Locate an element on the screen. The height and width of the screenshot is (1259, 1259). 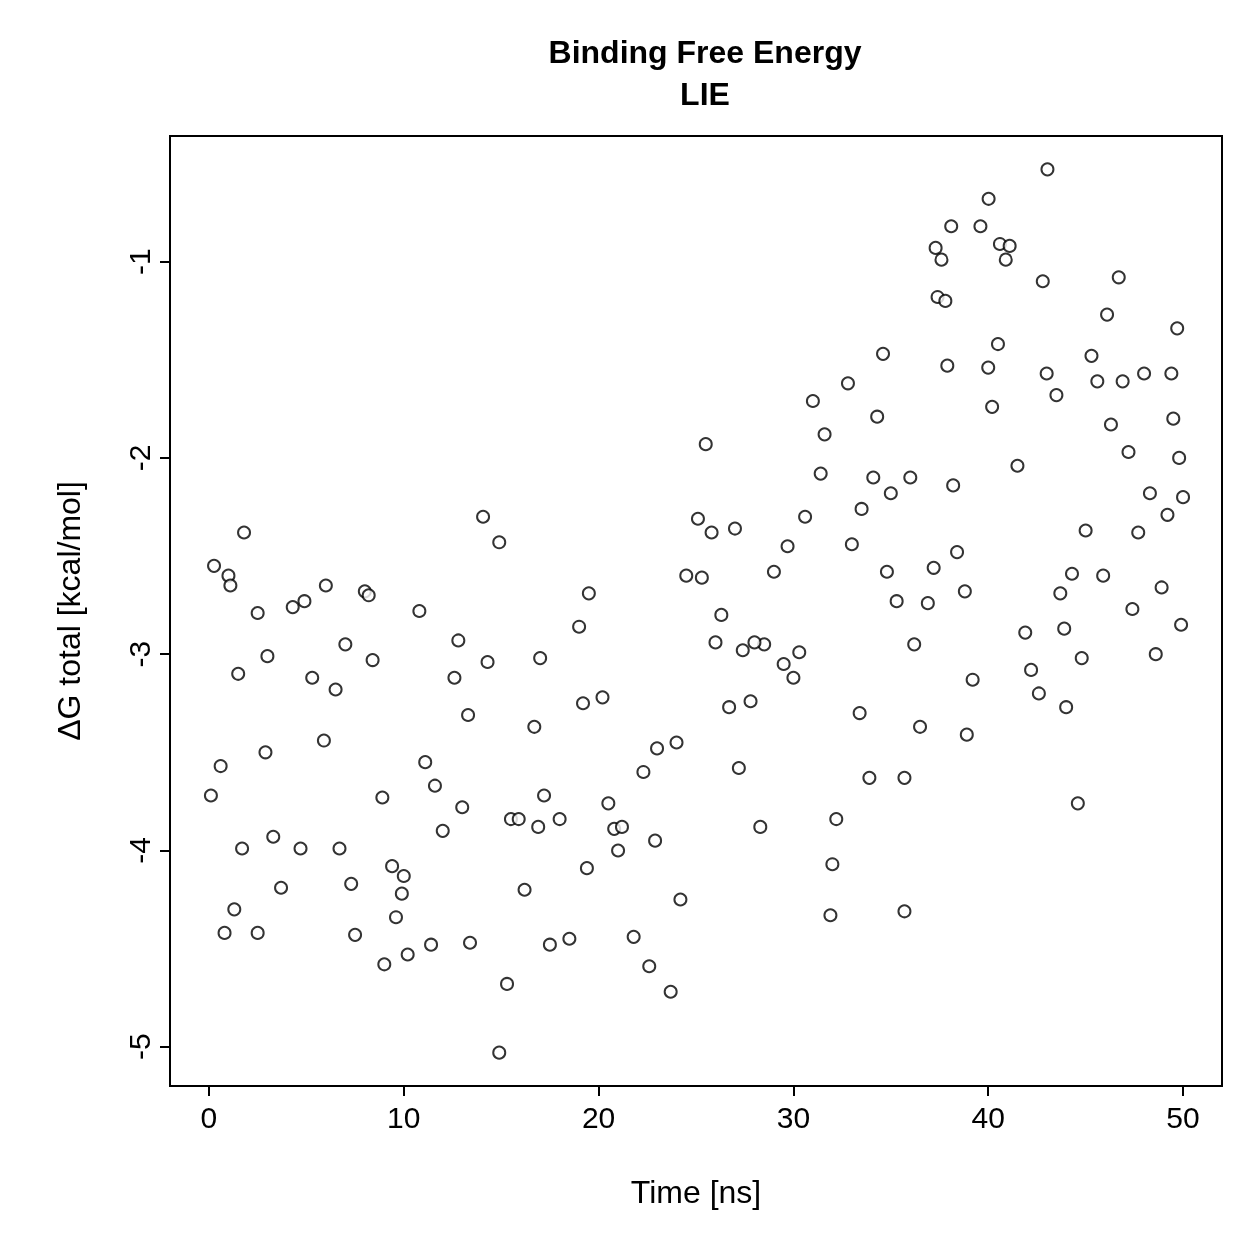
y-tick-label: -5 is located at coordinates (139, 1047).